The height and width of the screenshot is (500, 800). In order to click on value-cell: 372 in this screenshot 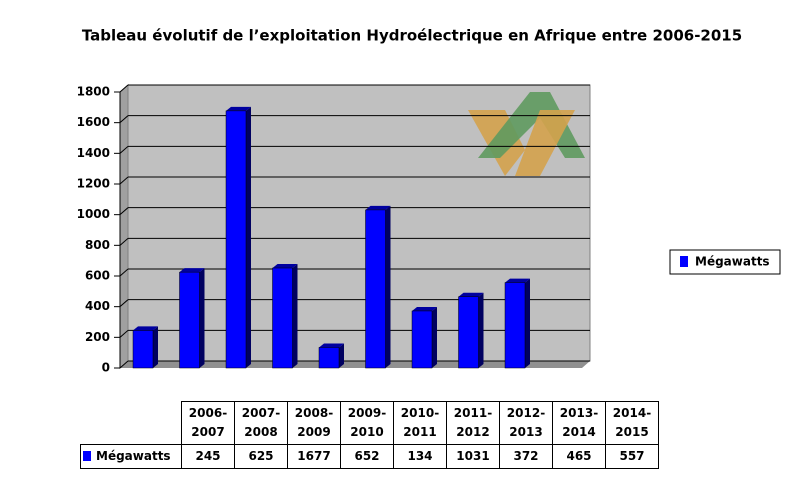, I will do `click(526, 456)`.